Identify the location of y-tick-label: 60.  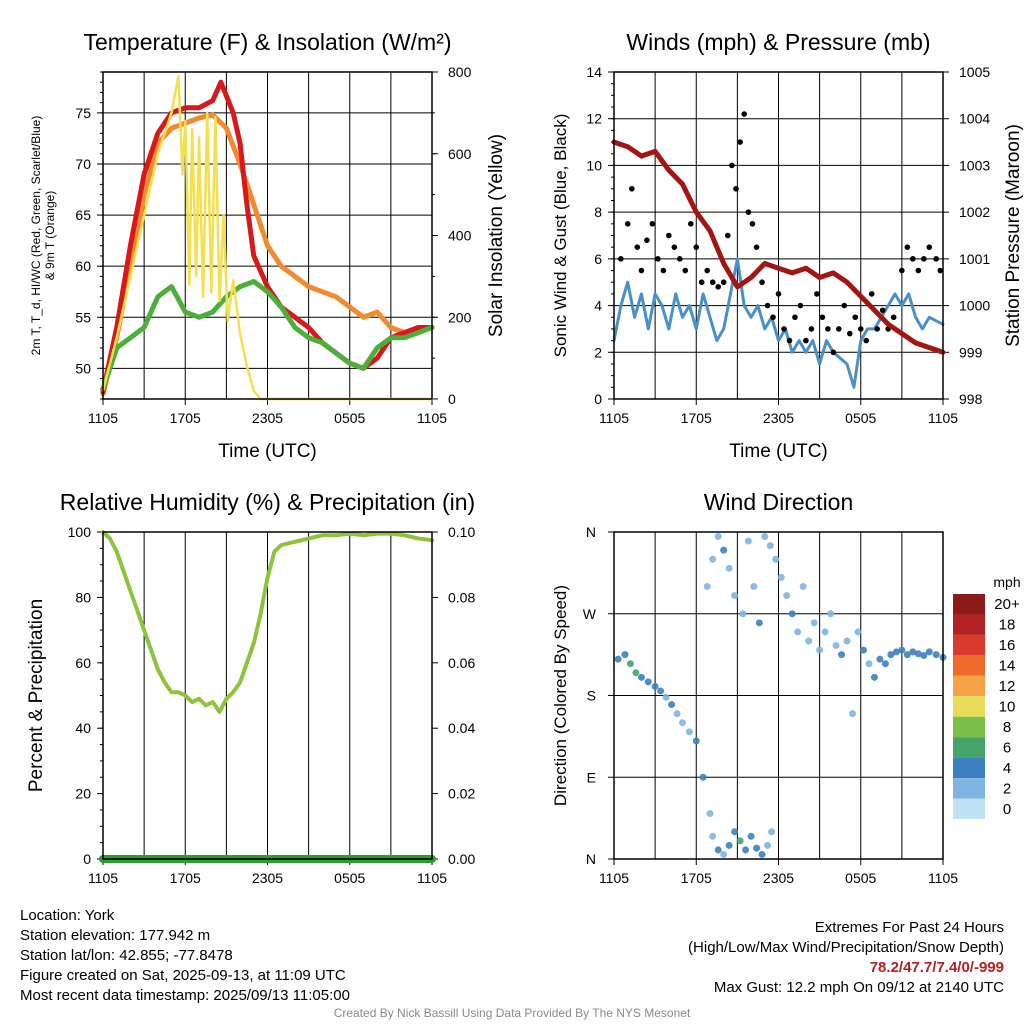
(83, 663).